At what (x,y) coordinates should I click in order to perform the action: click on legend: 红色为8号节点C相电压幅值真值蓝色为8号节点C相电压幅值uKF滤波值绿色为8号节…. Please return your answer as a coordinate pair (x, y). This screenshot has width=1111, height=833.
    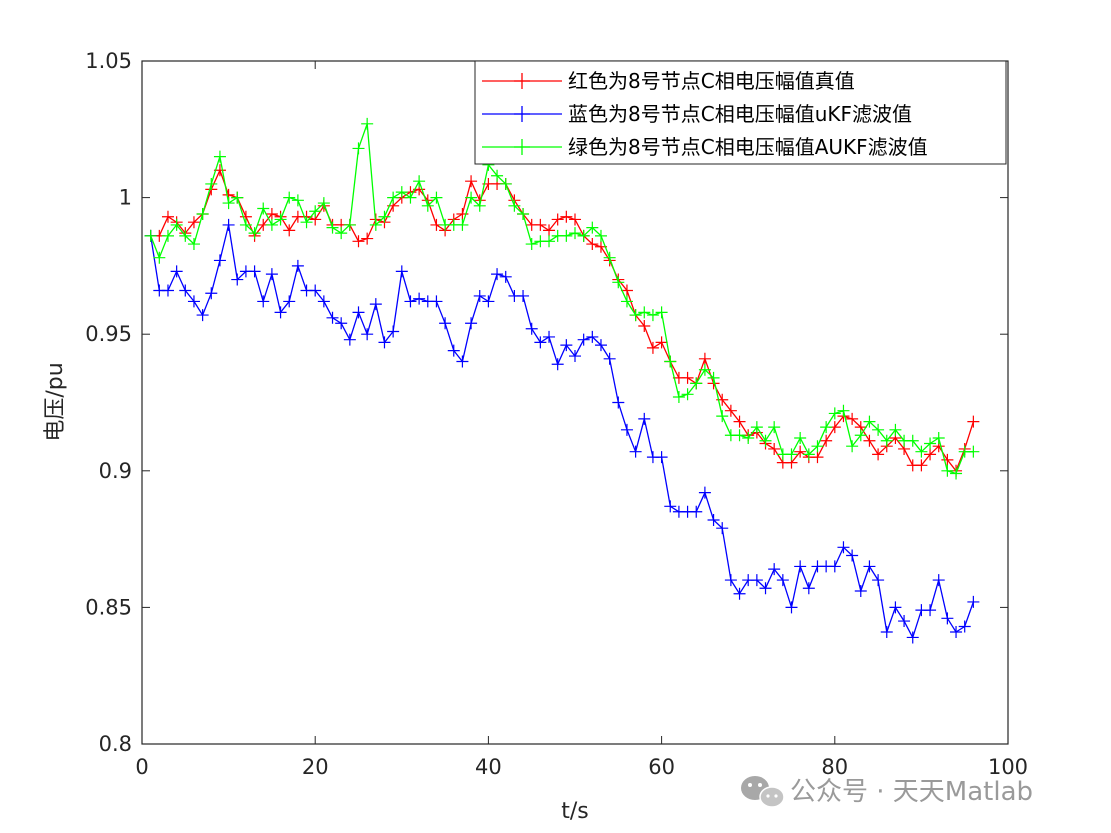
    Looking at the image, I should click on (740, 112).